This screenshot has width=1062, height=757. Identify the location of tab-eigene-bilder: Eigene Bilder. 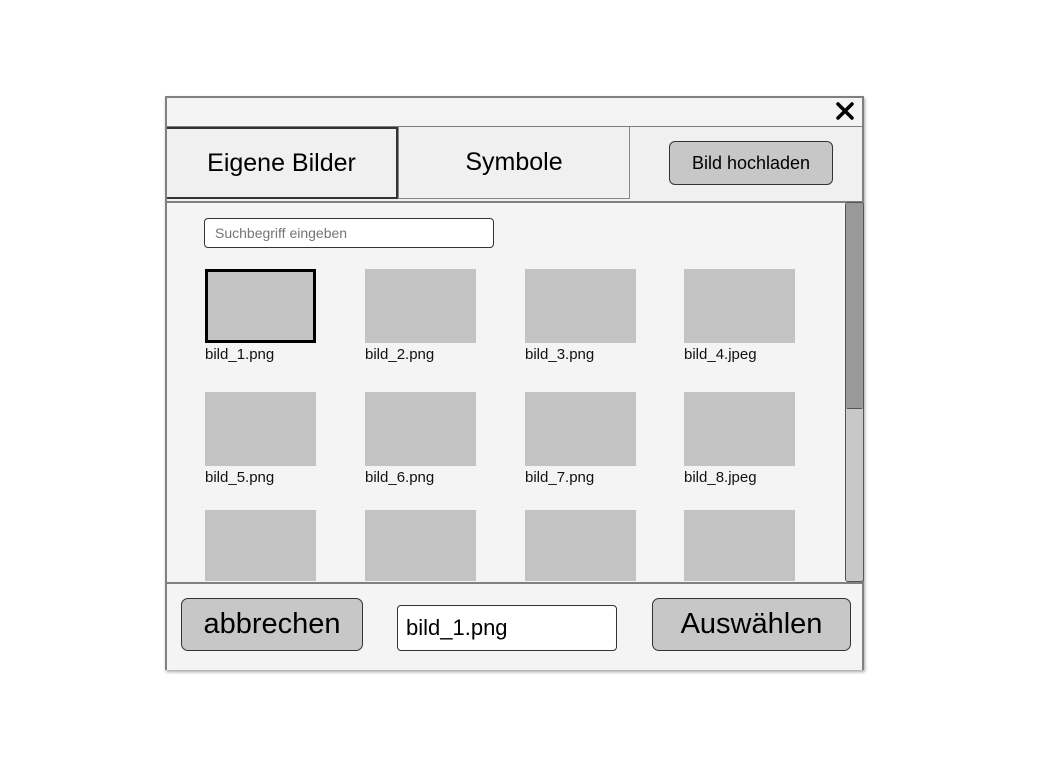
(282, 163).